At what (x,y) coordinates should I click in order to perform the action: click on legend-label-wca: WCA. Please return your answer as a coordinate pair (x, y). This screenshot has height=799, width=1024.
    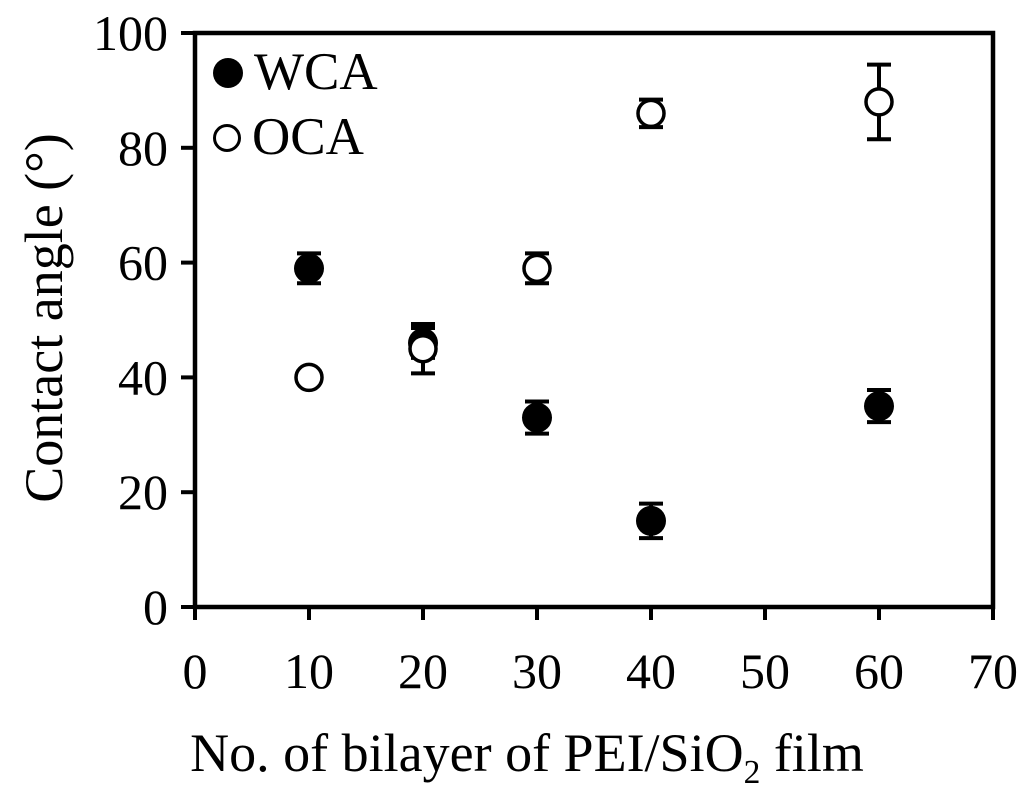
    Looking at the image, I should click on (316, 72).